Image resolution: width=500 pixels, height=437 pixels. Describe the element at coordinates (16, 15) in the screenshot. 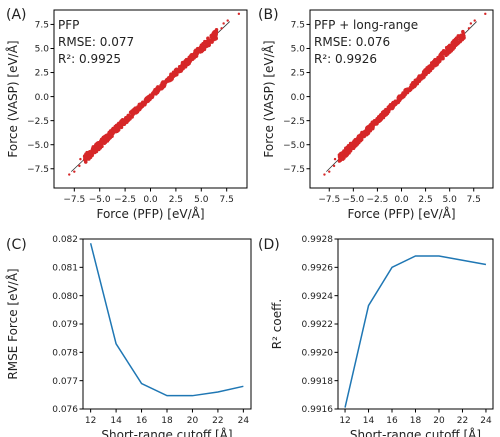

I see `panel-label: (A)` at that location.